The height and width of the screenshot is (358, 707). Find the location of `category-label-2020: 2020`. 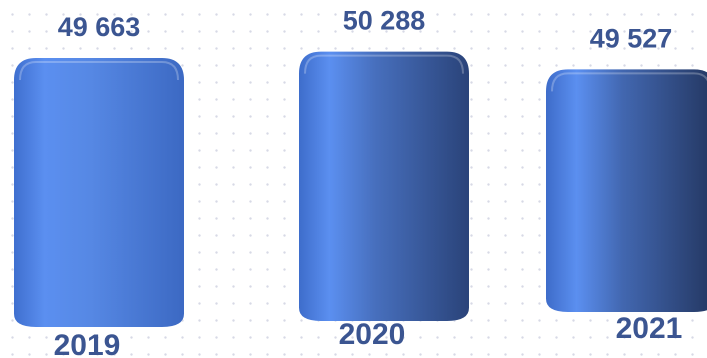

category-label-2020: 2020 is located at coordinates (372, 334).